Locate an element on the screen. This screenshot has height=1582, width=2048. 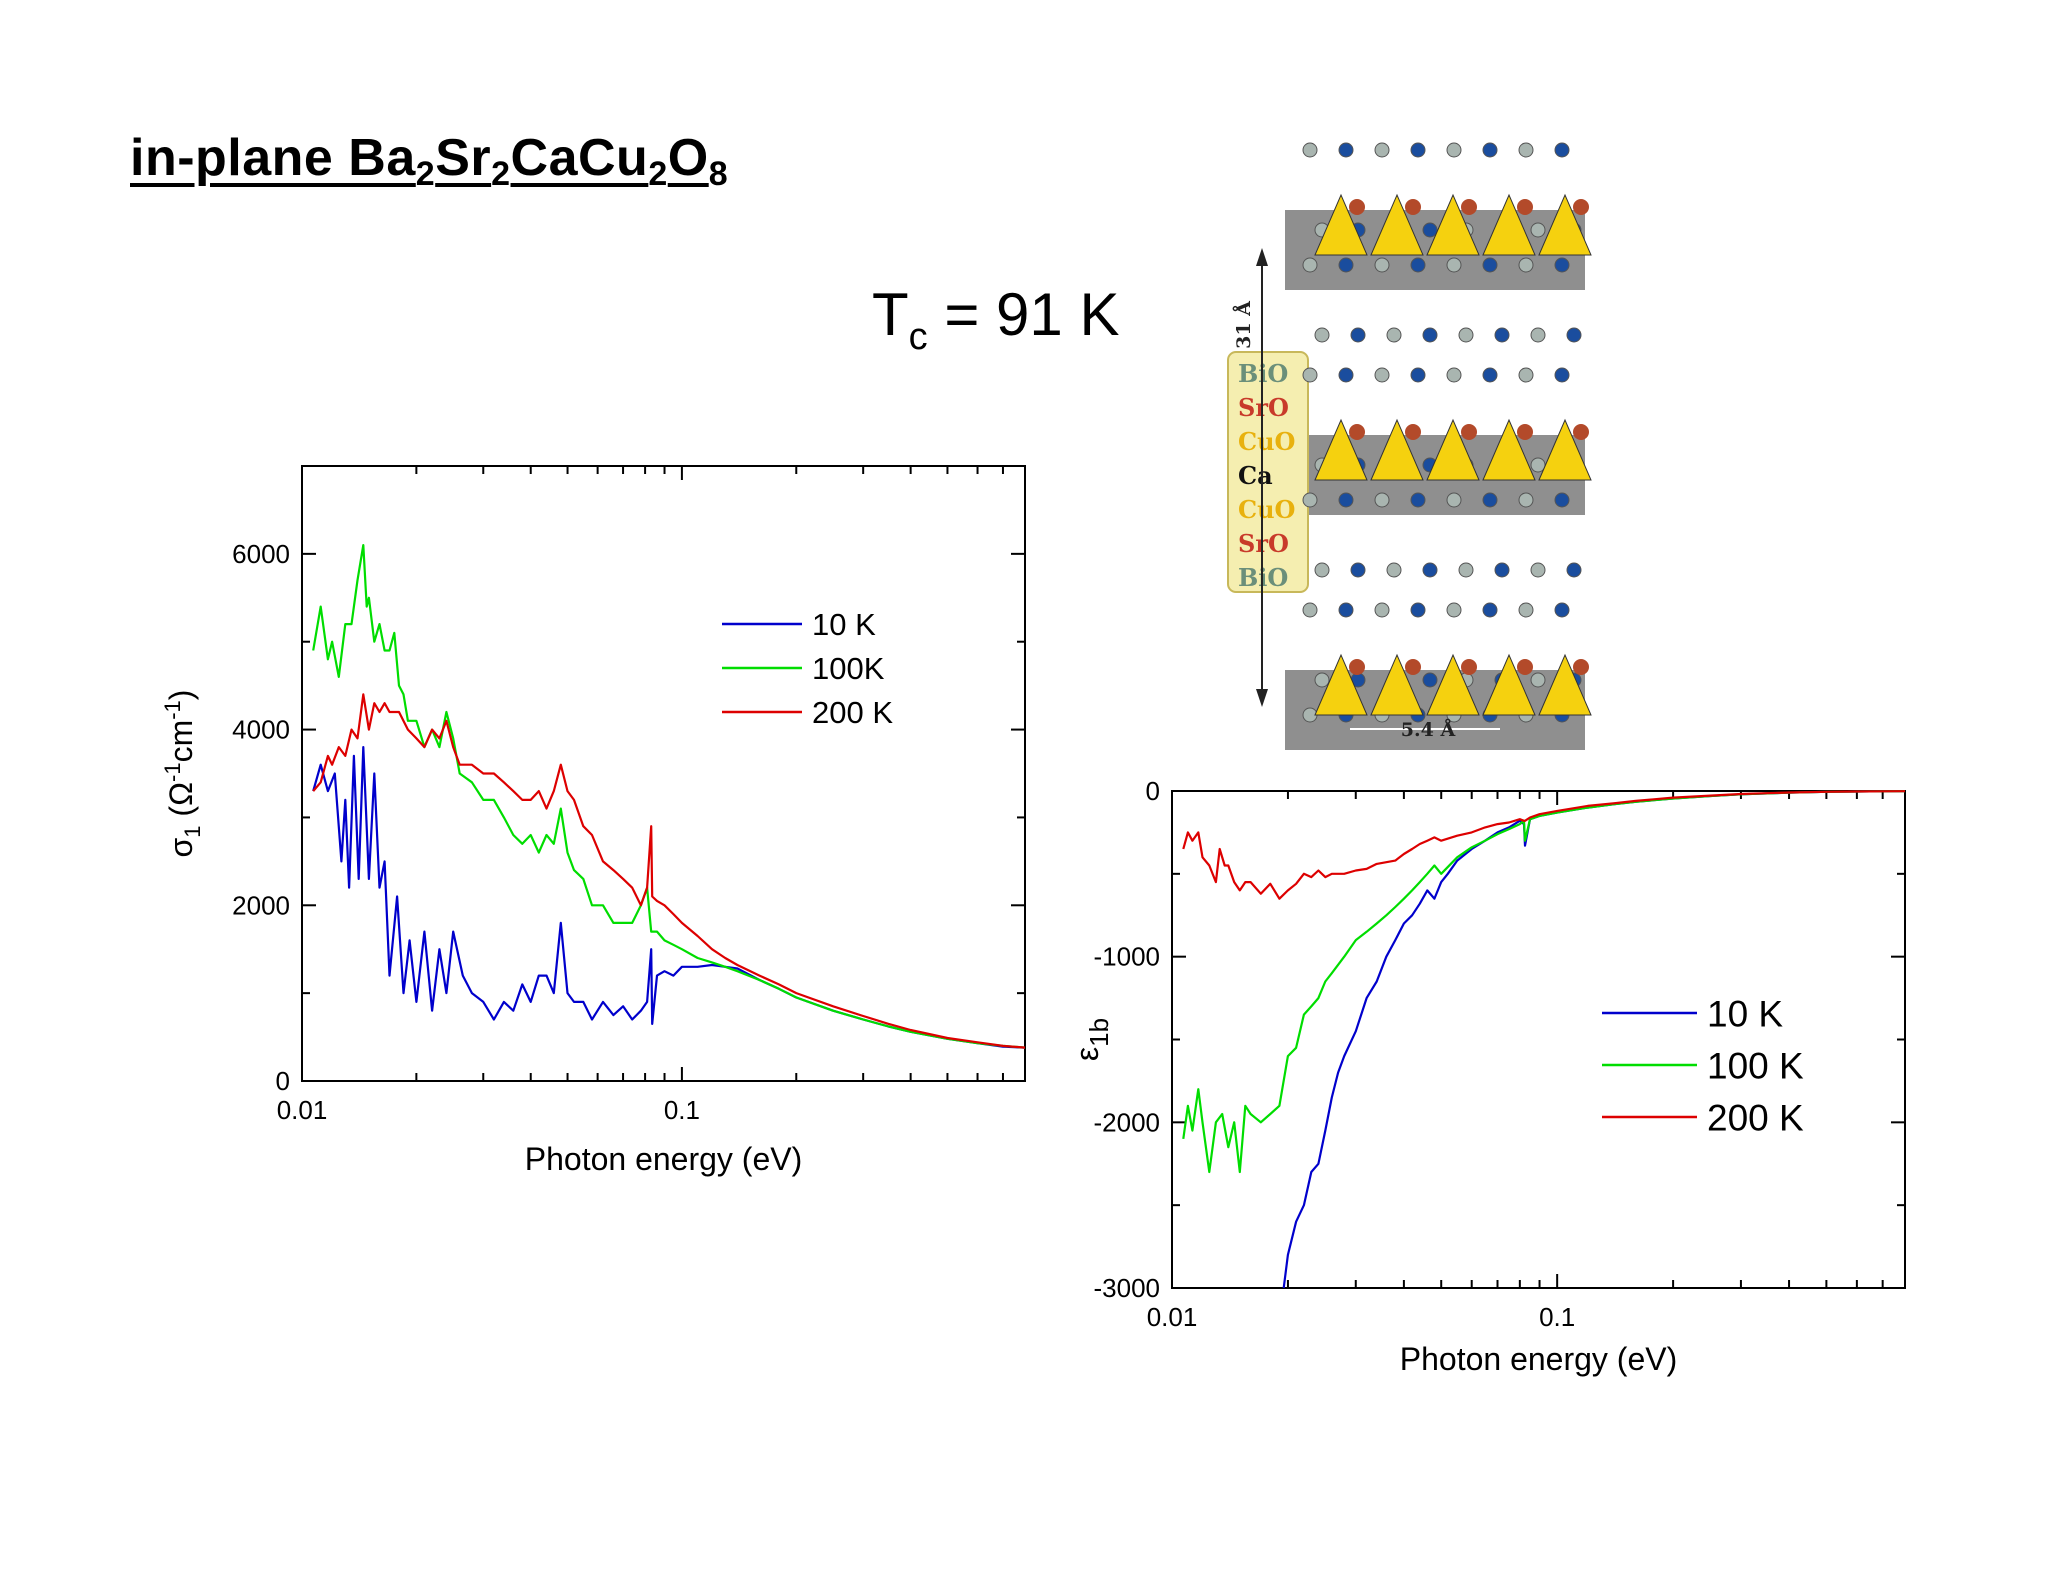
y-axis-title: ε1b is located at coordinates (1091, 1039).